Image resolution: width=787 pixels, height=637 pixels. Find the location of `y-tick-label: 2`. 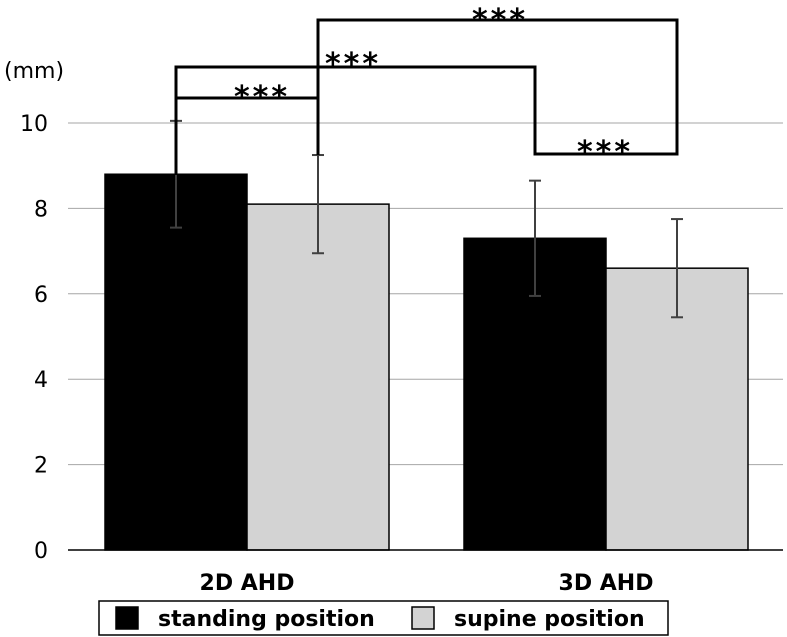

y-tick-label: 2 is located at coordinates (41, 466).